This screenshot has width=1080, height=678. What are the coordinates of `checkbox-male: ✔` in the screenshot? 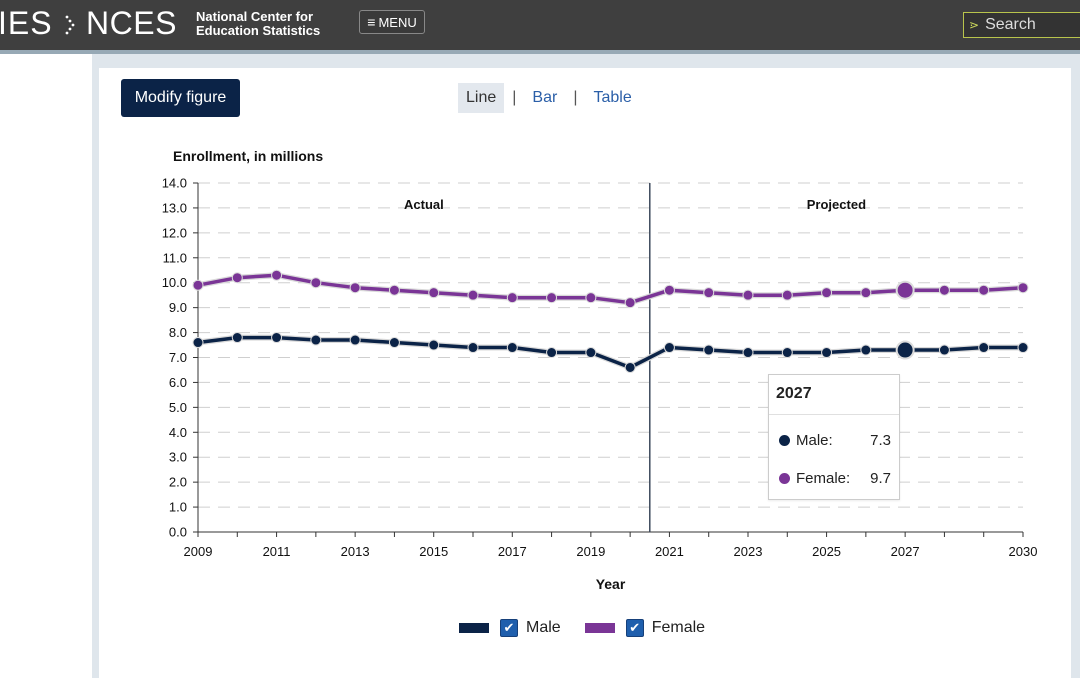 It's located at (509, 628).